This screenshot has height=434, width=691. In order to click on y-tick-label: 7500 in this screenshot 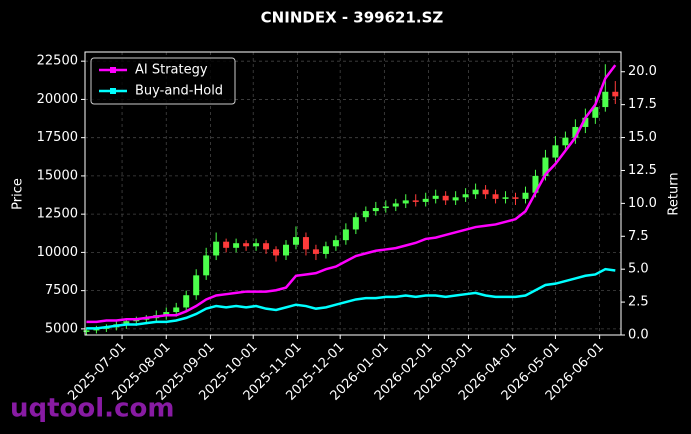, I will do `click(61, 290)`.